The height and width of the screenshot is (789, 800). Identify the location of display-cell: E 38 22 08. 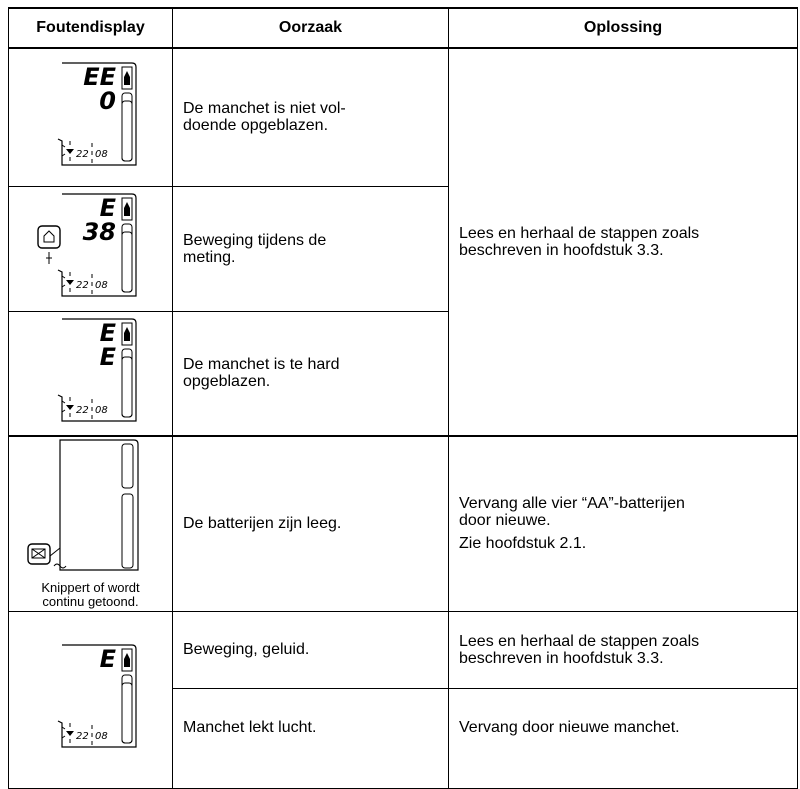
(90, 248).